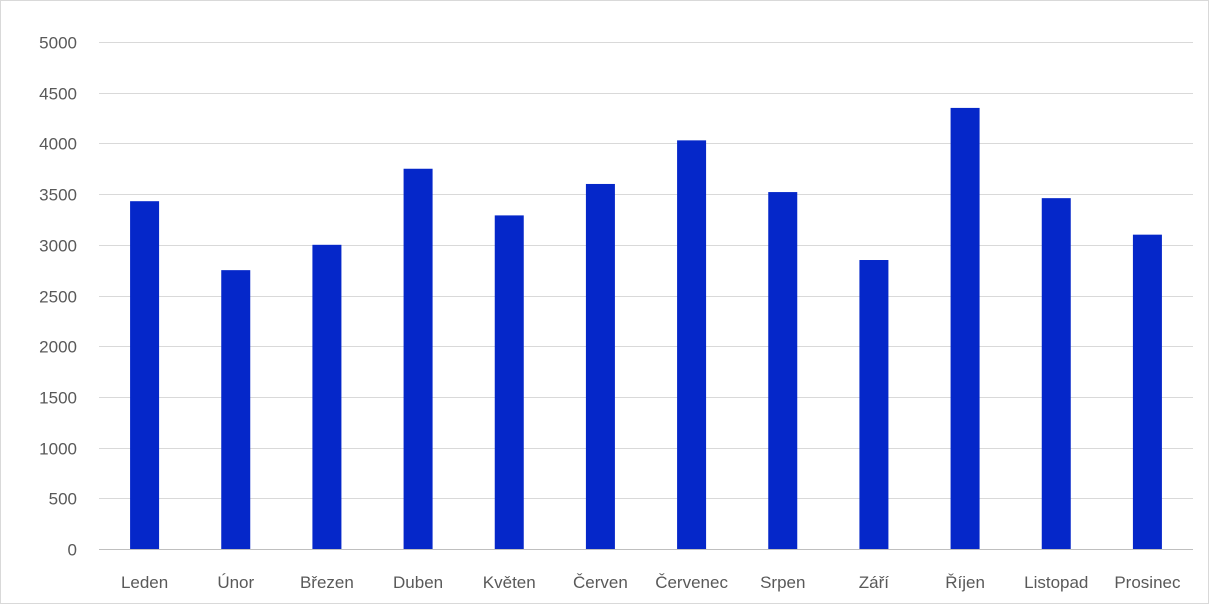  What do you see at coordinates (58, 246) in the screenshot?
I see `y-tick-label: 3000` at bounding box center [58, 246].